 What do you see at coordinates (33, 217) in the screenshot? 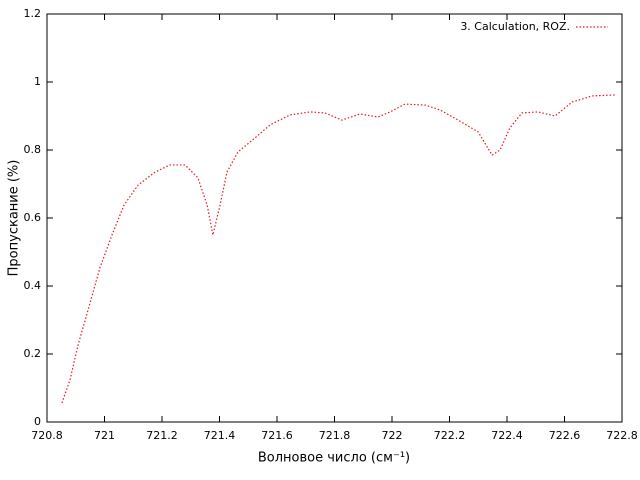
I see `y-tick-label: 0.6` at bounding box center [33, 217].